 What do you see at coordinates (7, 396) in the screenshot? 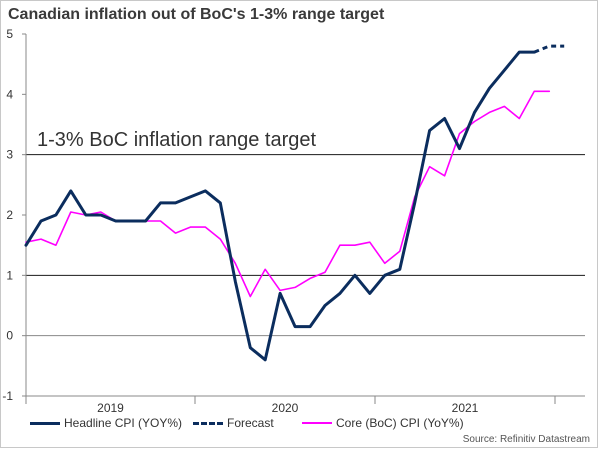
I see `y-tick-label: -1` at bounding box center [7, 396].